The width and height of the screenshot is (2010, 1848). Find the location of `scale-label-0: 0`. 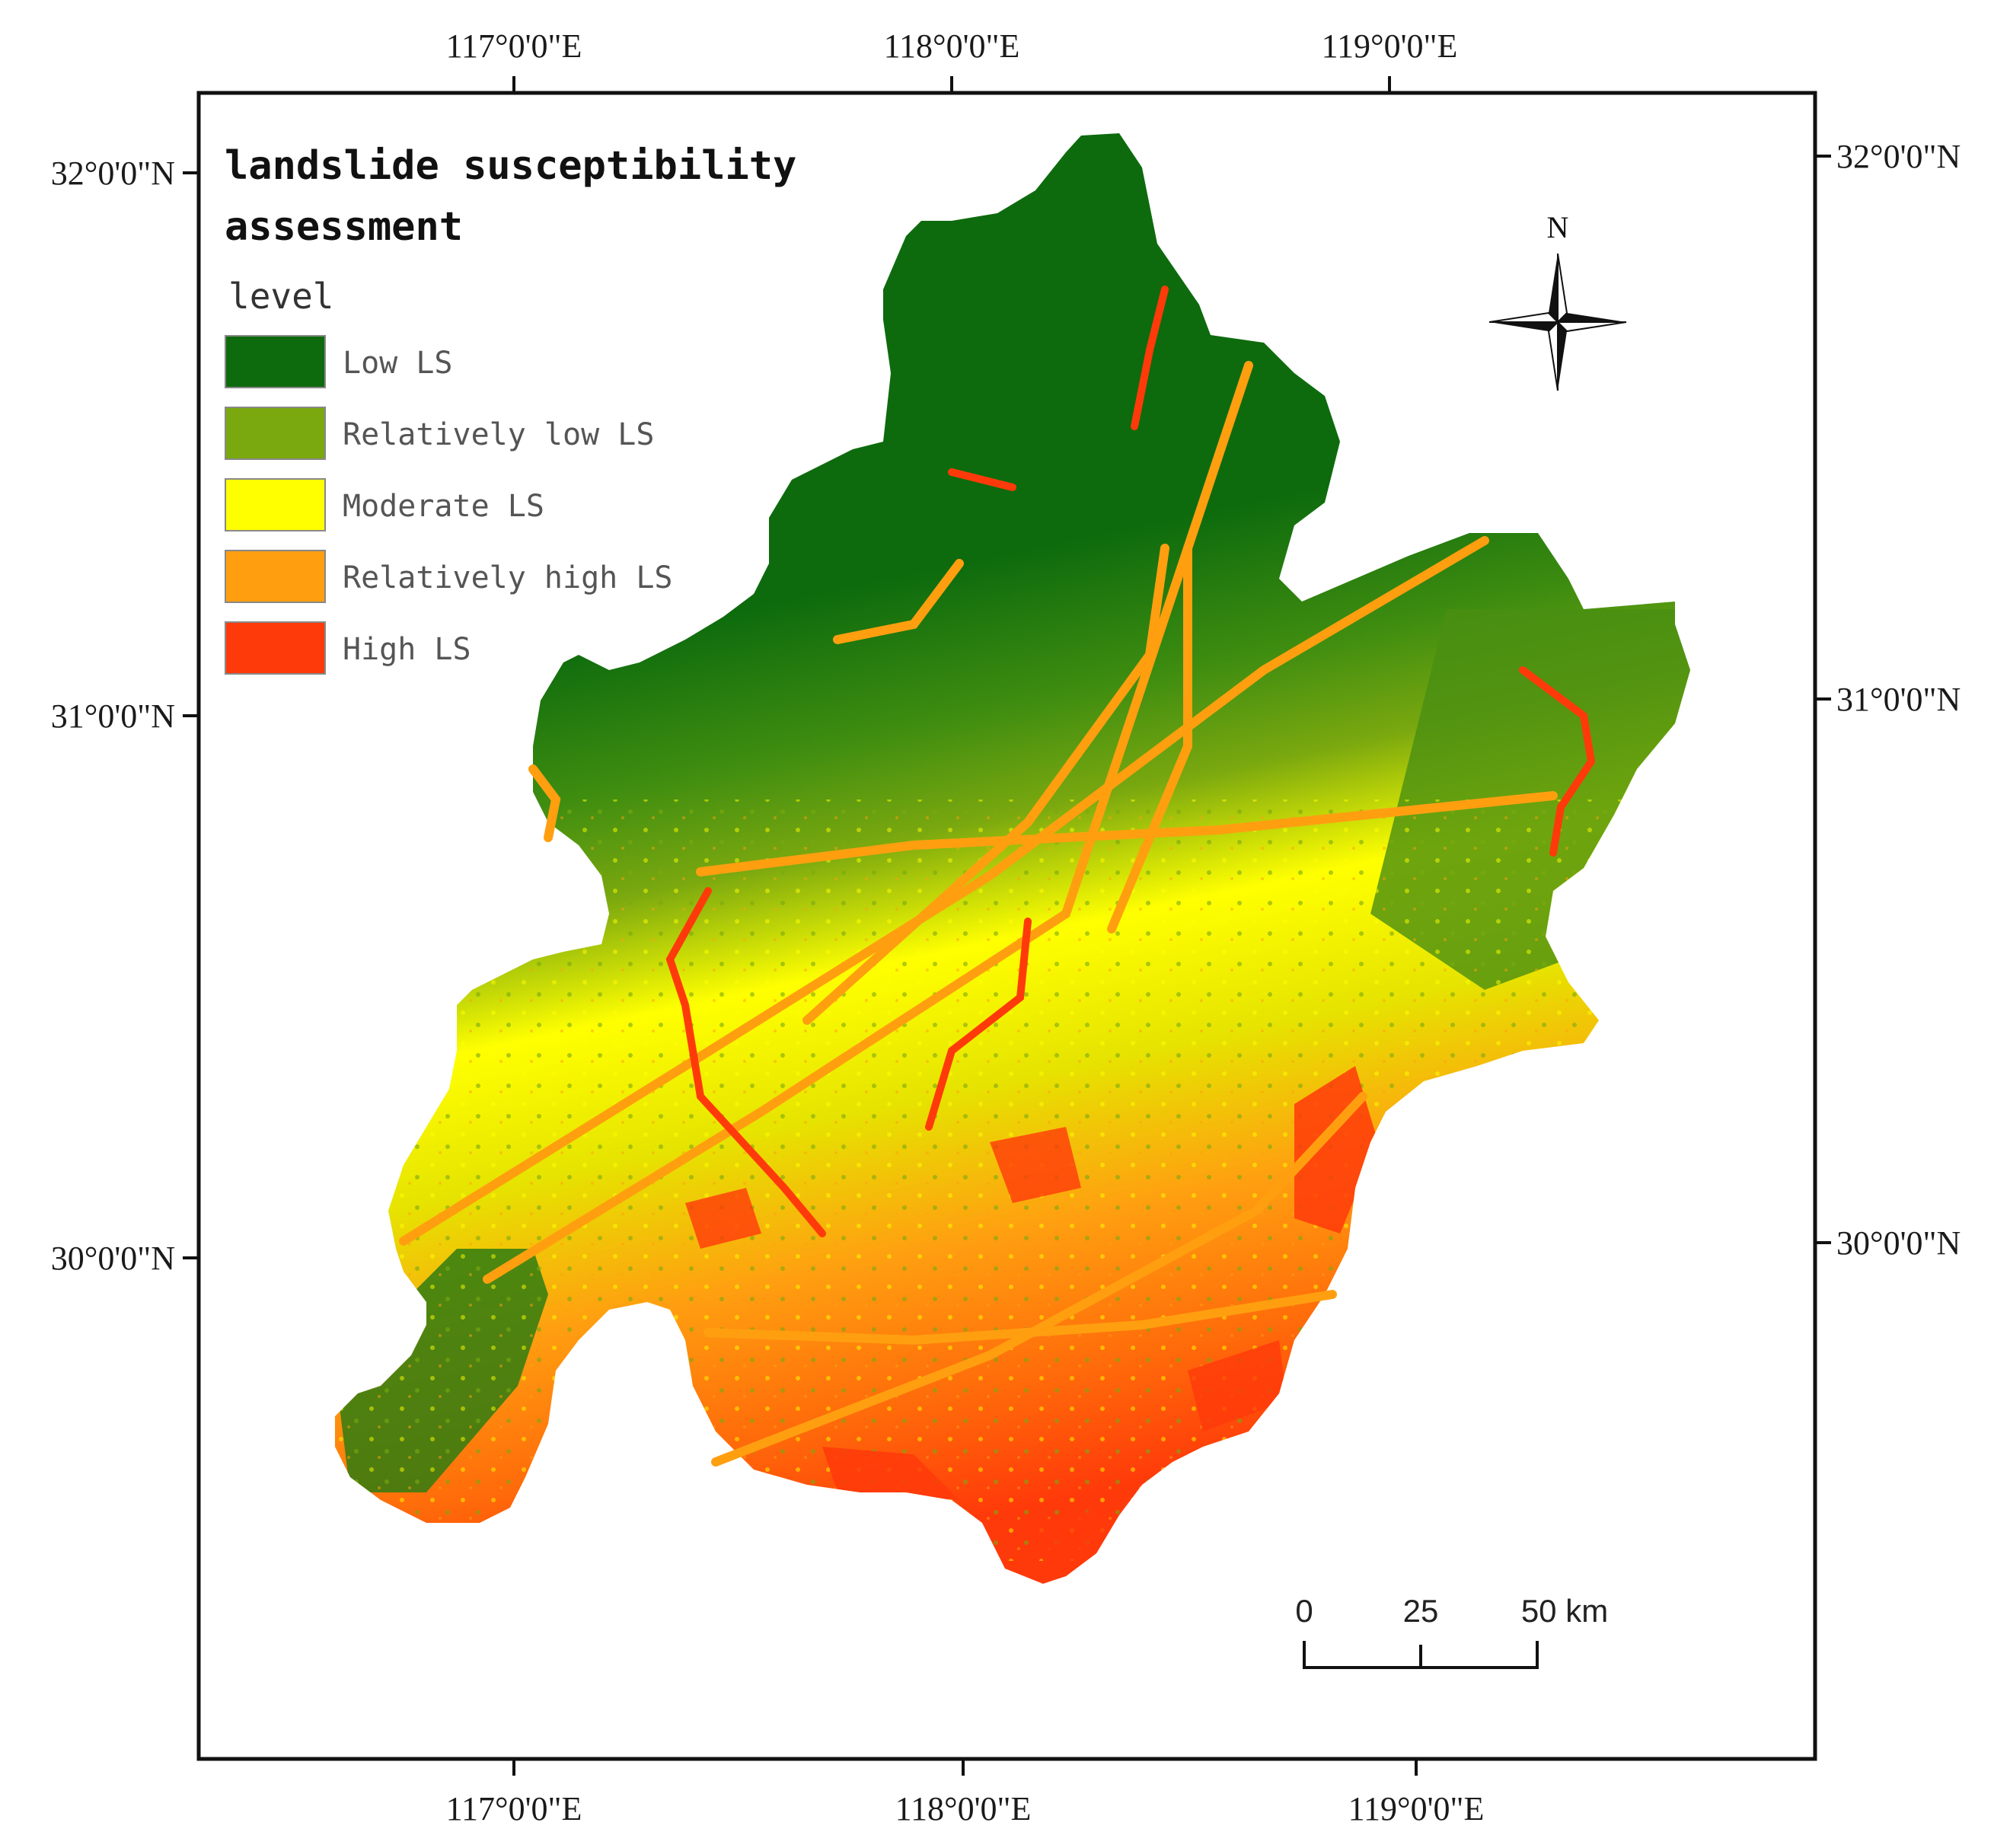

scale-label-0: 0 is located at coordinates (1304, 1611).